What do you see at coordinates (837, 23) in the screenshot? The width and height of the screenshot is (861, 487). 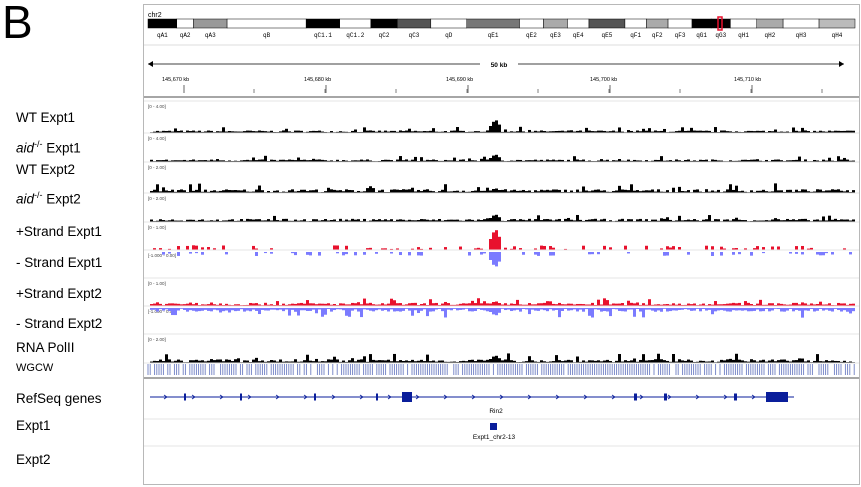 I see `ideogram-band` at bounding box center [837, 23].